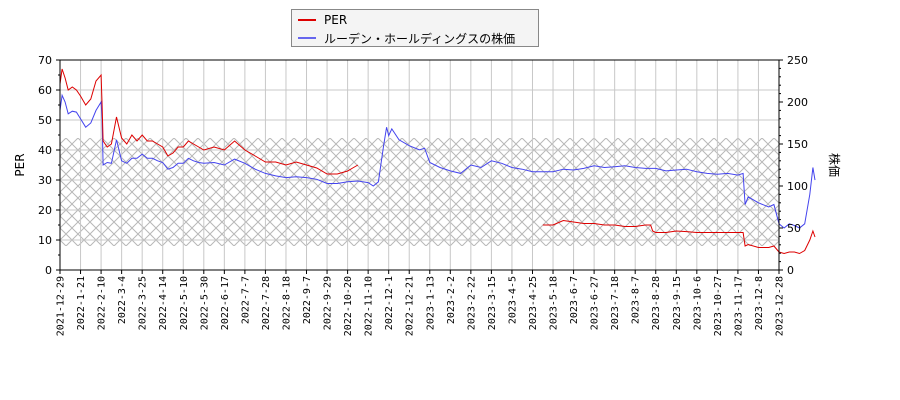 The height and width of the screenshot is (400, 900). I want to click on stock-price-line-swatch-icon, so click(307, 38).